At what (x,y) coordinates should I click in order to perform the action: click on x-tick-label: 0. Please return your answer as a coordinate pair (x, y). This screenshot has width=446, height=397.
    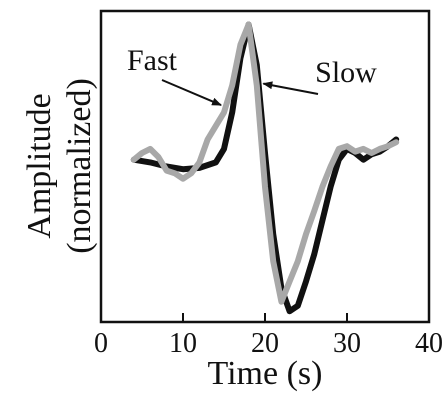
    Looking at the image, I should click on (101, 343).